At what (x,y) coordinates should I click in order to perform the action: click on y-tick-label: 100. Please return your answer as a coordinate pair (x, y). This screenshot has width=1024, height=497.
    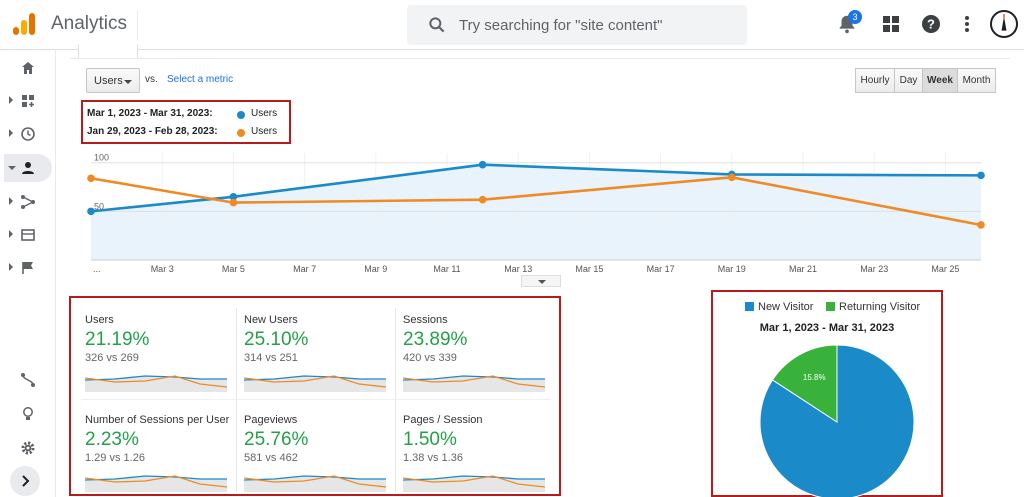
    Looking at the image, I should click on (101, 158).